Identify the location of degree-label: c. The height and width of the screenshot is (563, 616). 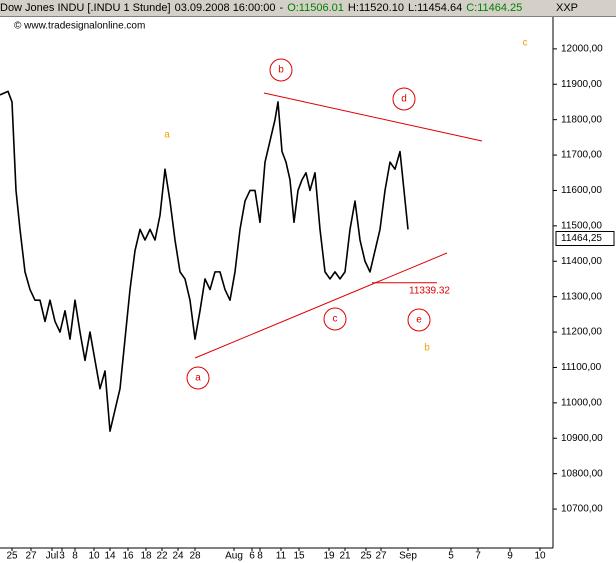
(525, 43).